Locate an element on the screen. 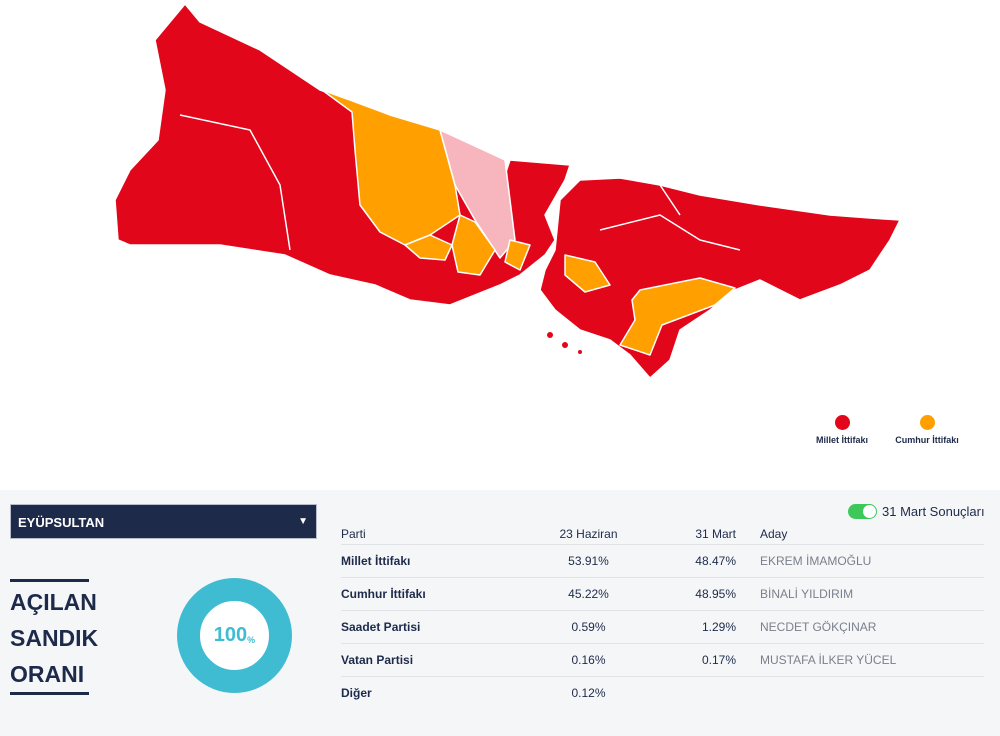  cell-party: Diğer is located at coordinates (356, 692).